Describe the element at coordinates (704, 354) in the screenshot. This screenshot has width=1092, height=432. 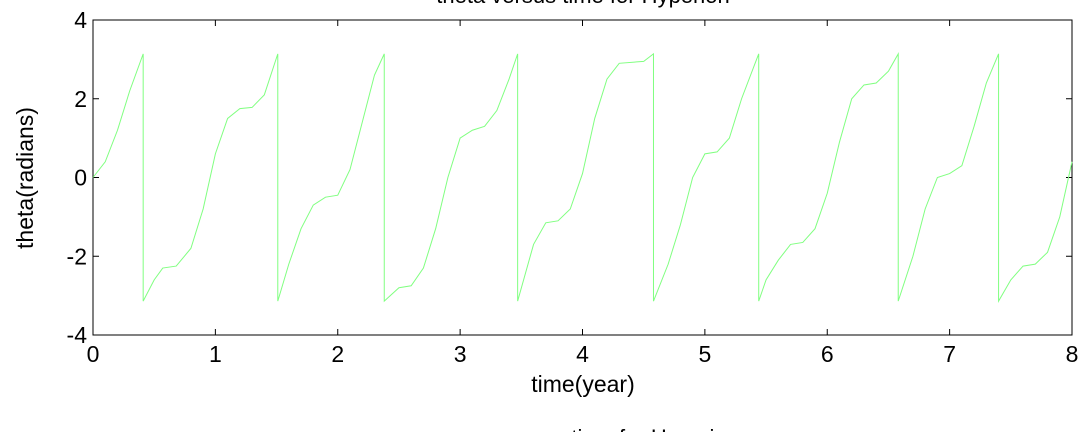
I see `x-tick-label: 5` at that location.